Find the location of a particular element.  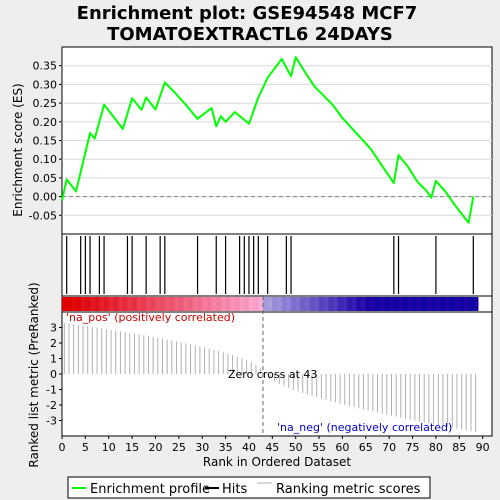

x-tick-label: 40 is located at coordinates (249, 447).